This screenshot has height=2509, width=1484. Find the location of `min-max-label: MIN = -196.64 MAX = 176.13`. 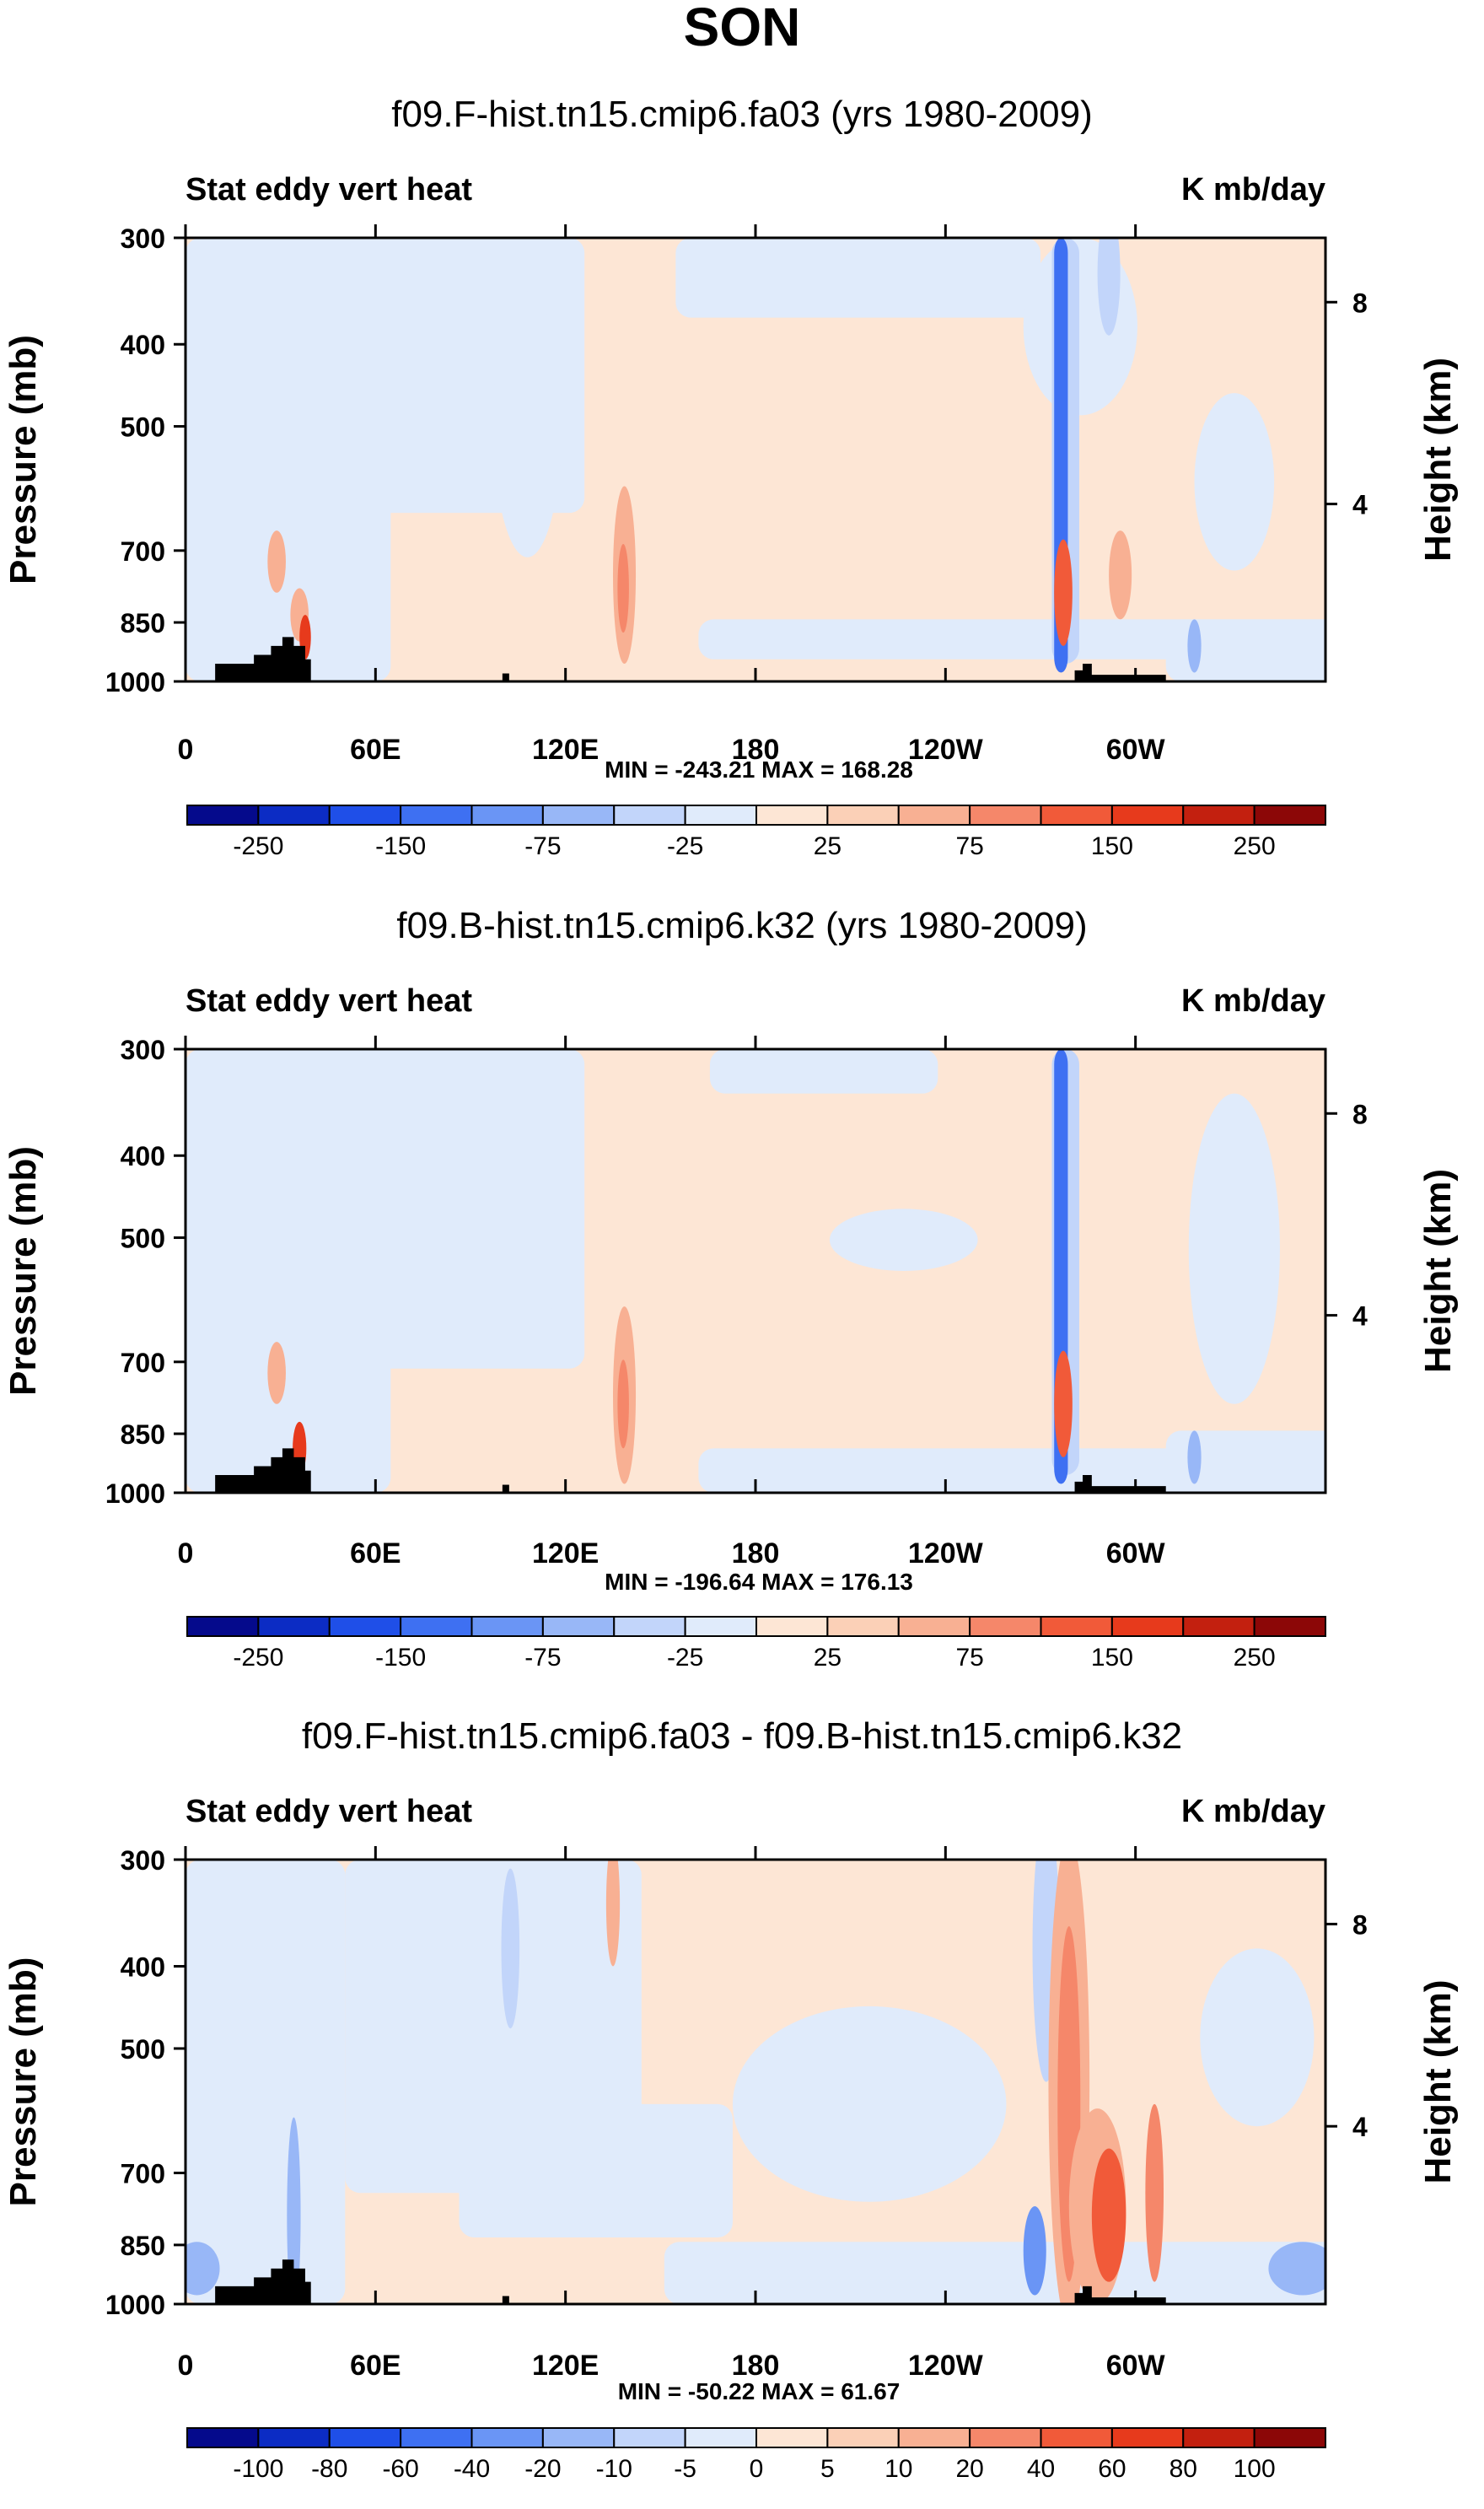

min-max-label: MIN = -196.64 MAX = 176.13 is located at coordinates (759, 1582).